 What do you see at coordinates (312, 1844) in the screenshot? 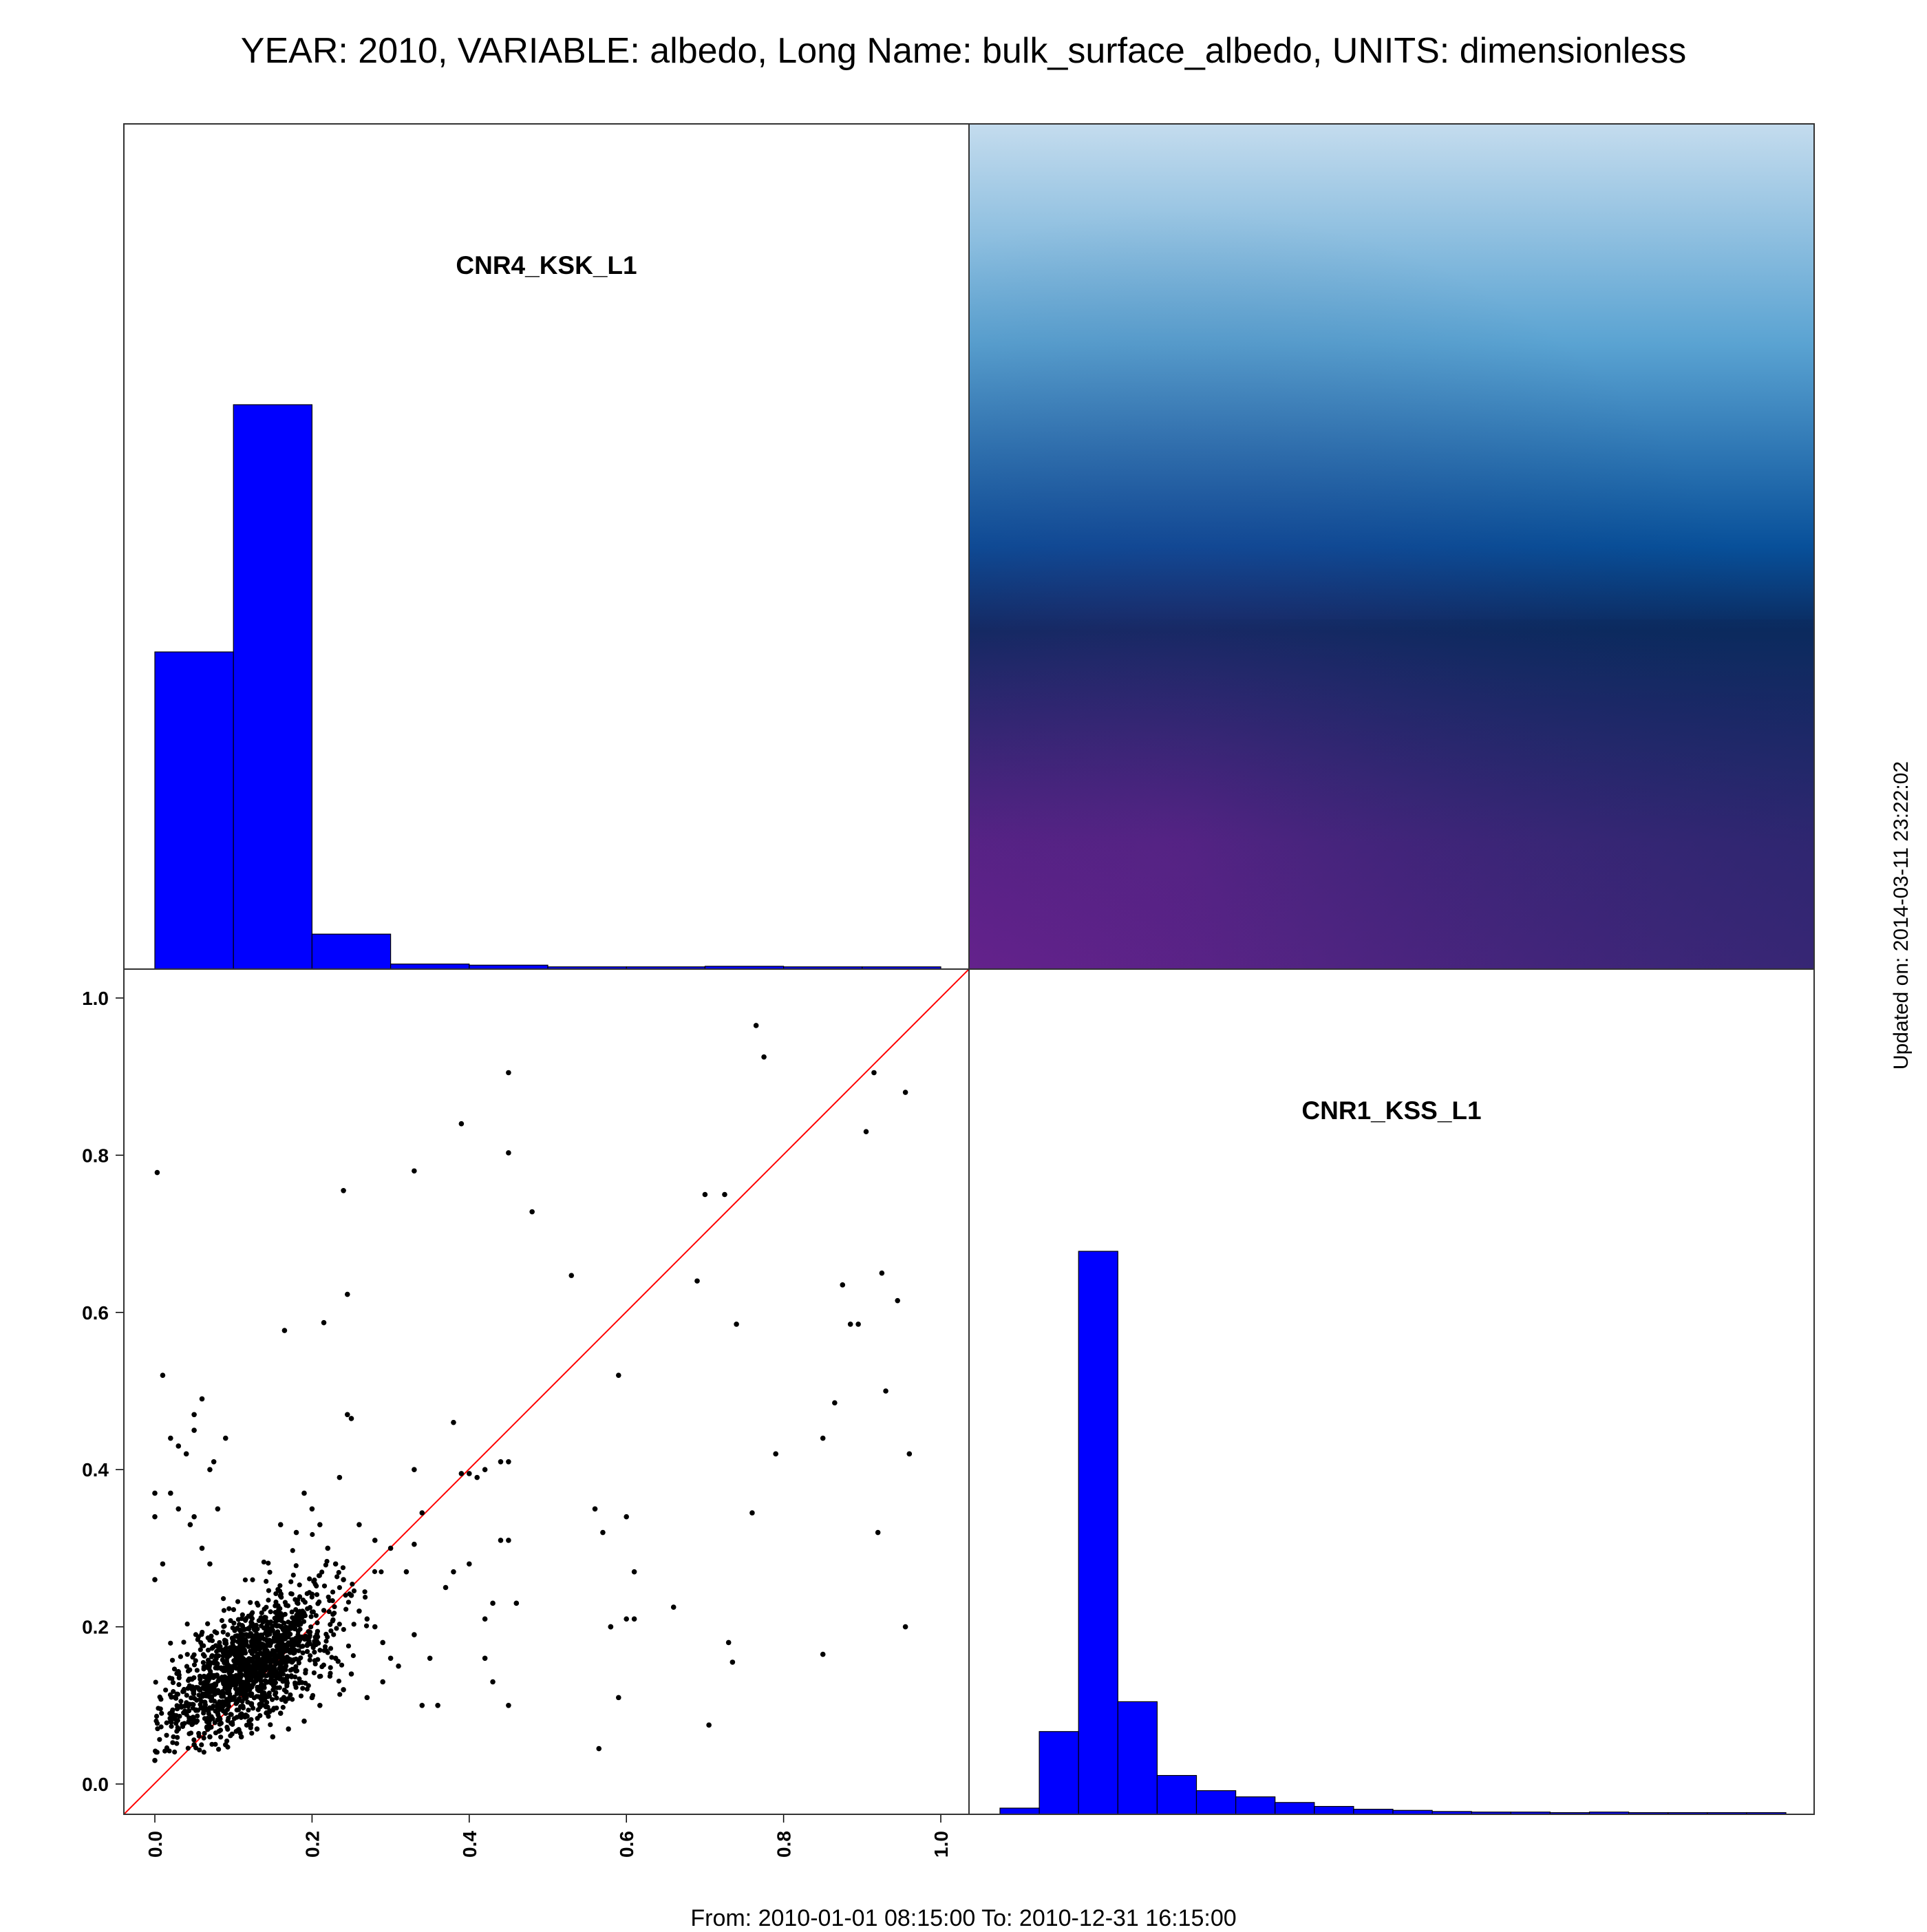
I see `x-tick-label: 0.2` at bounding box center [312, 1844].